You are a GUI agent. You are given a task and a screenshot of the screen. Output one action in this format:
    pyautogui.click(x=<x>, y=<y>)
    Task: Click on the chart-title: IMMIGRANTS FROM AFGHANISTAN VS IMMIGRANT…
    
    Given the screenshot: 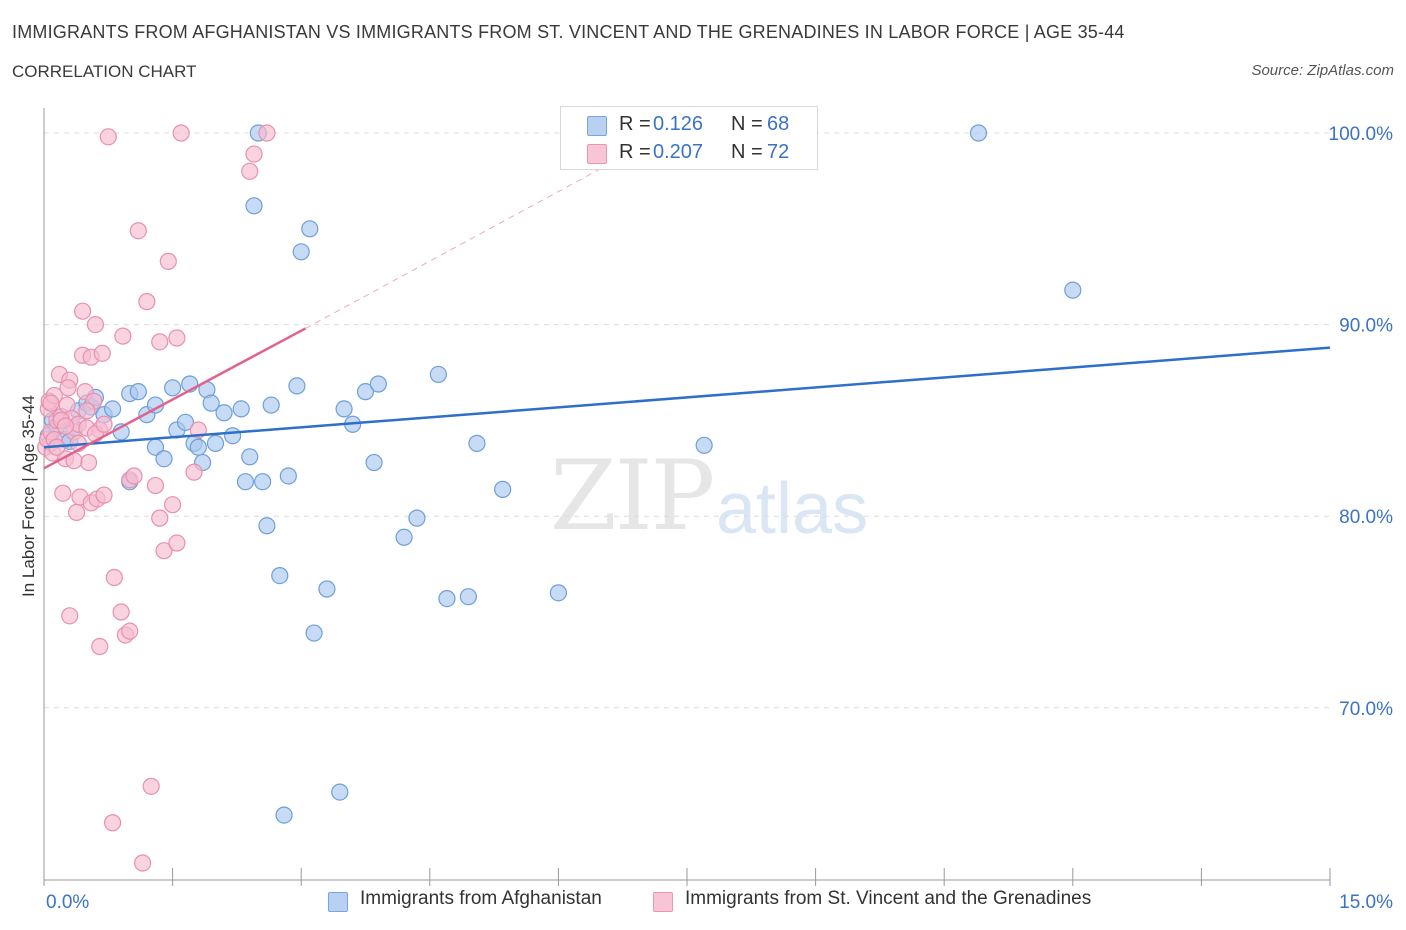 What is the action you would take?
    pyautogui.click(x=568, y=32)
    